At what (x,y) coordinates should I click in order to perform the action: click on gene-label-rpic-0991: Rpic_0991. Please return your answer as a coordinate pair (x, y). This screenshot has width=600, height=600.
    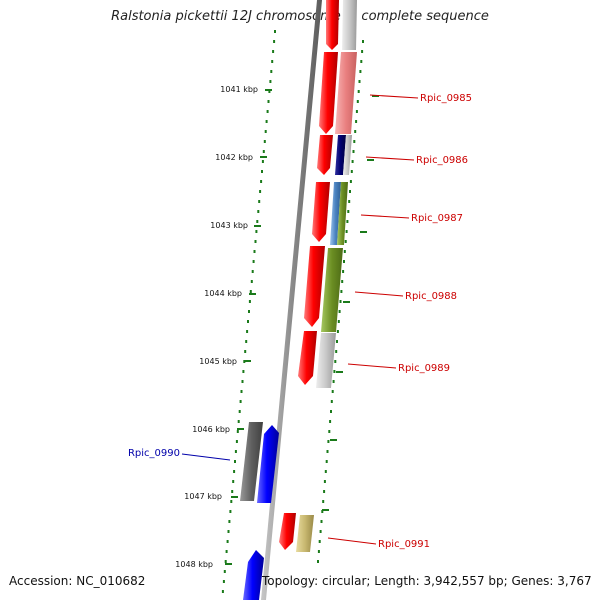
    Looking at the image, I should click on (378, 543).